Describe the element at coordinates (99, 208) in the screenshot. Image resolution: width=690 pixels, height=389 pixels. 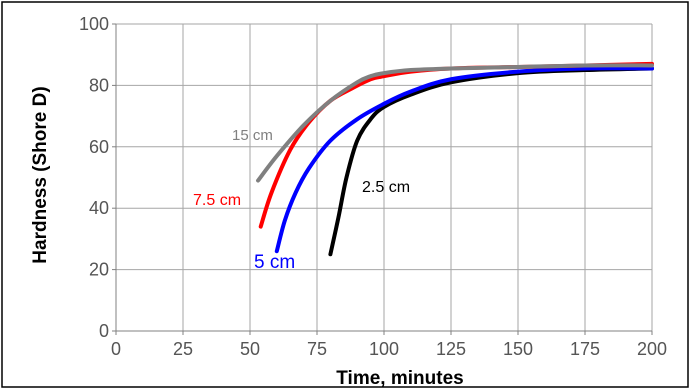
I see `y-tick-label: 40` at that location.